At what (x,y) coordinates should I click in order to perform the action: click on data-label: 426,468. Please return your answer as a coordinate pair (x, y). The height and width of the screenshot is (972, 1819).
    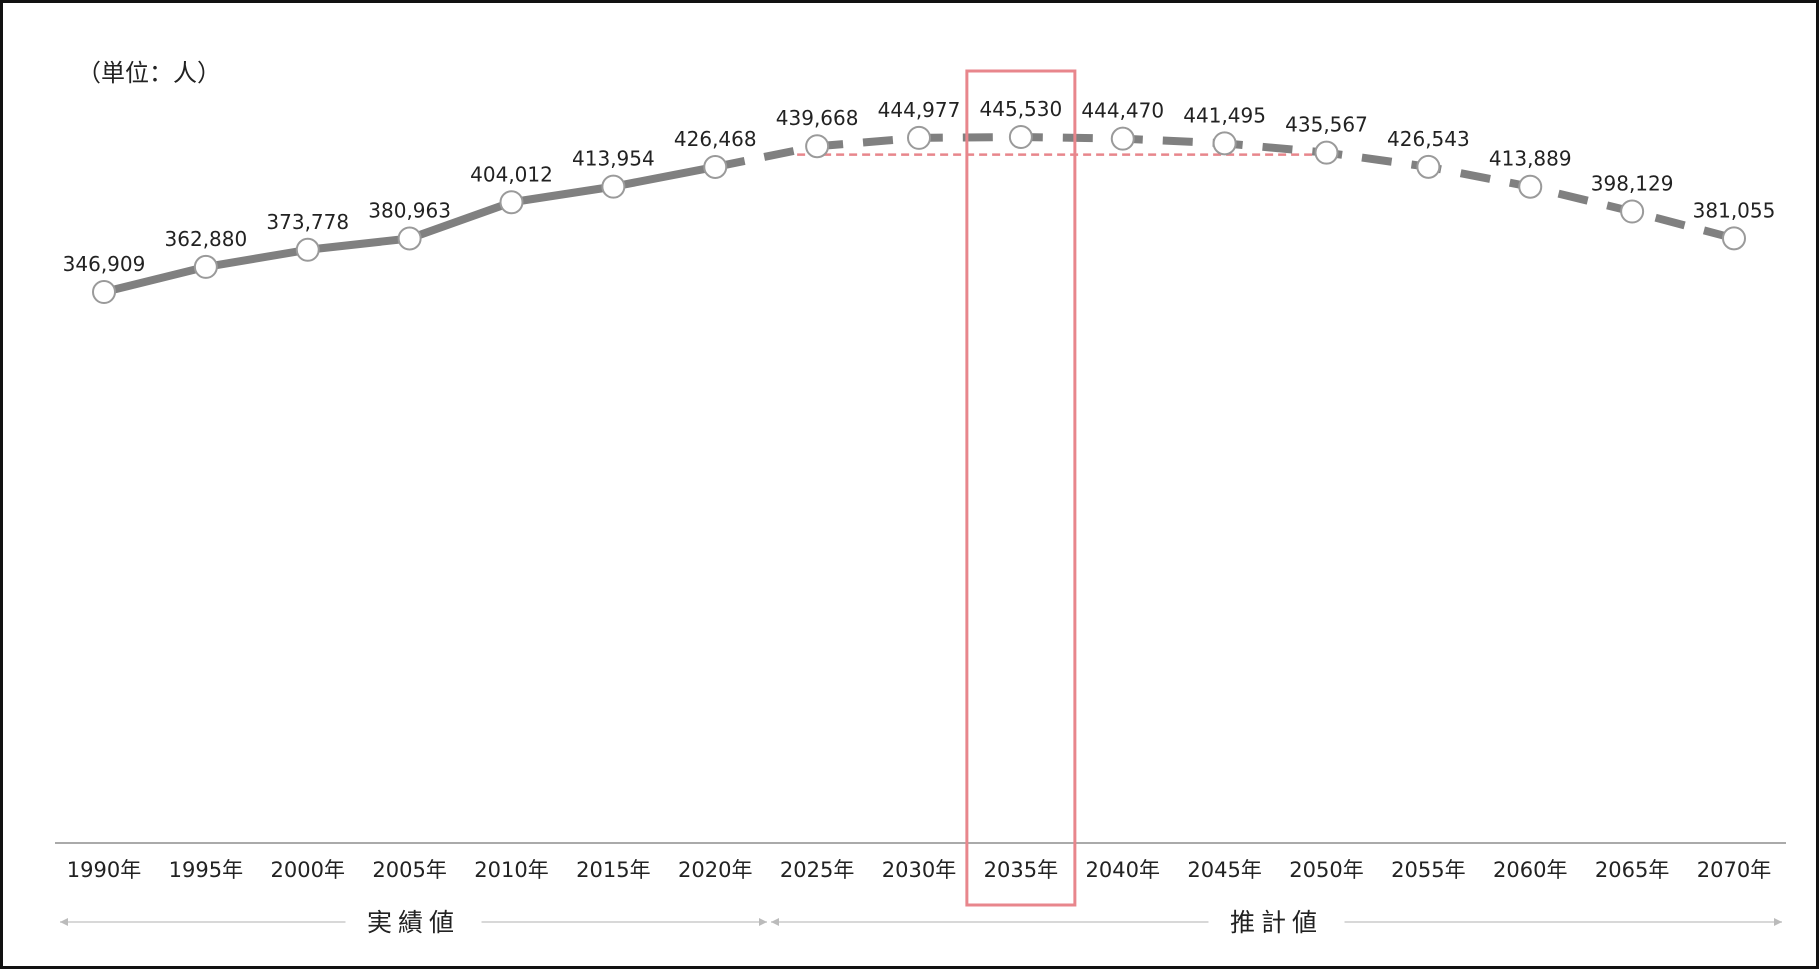
    Looking at the image, I should click on (715, 139).